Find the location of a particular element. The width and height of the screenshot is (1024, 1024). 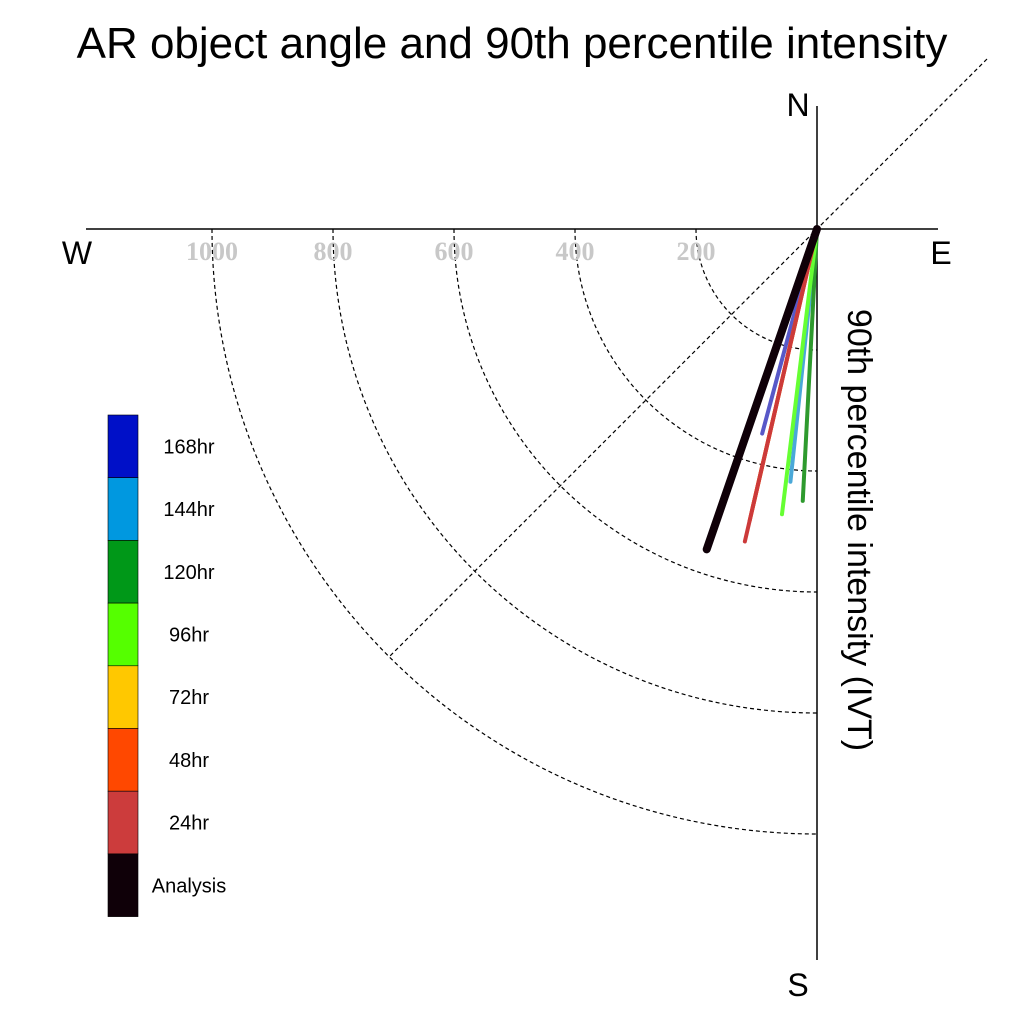

legend-label: Analysis is located at coordinates (189, 886).